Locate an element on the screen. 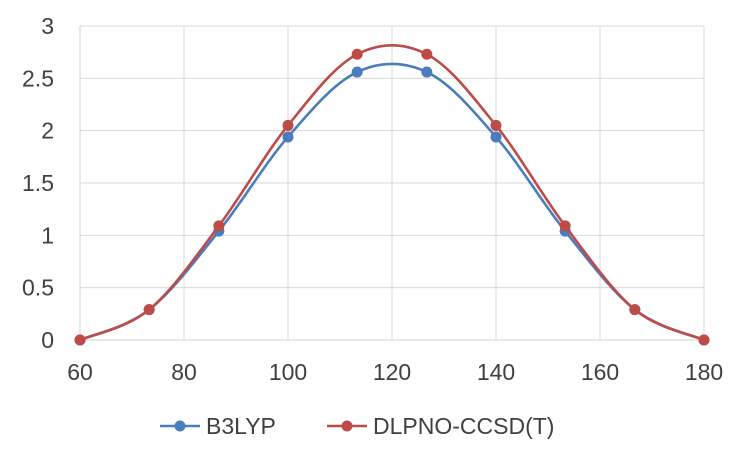 The width and height of the screenshot is (751, 461). x-tick-label: 60 is located at coordinates (80, 372).